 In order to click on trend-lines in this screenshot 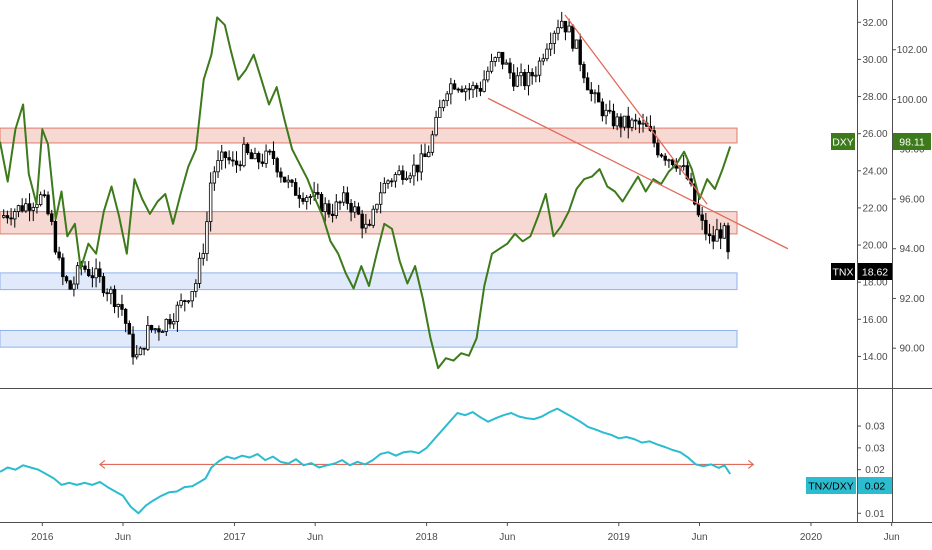, I will do `click(638, 132)`.